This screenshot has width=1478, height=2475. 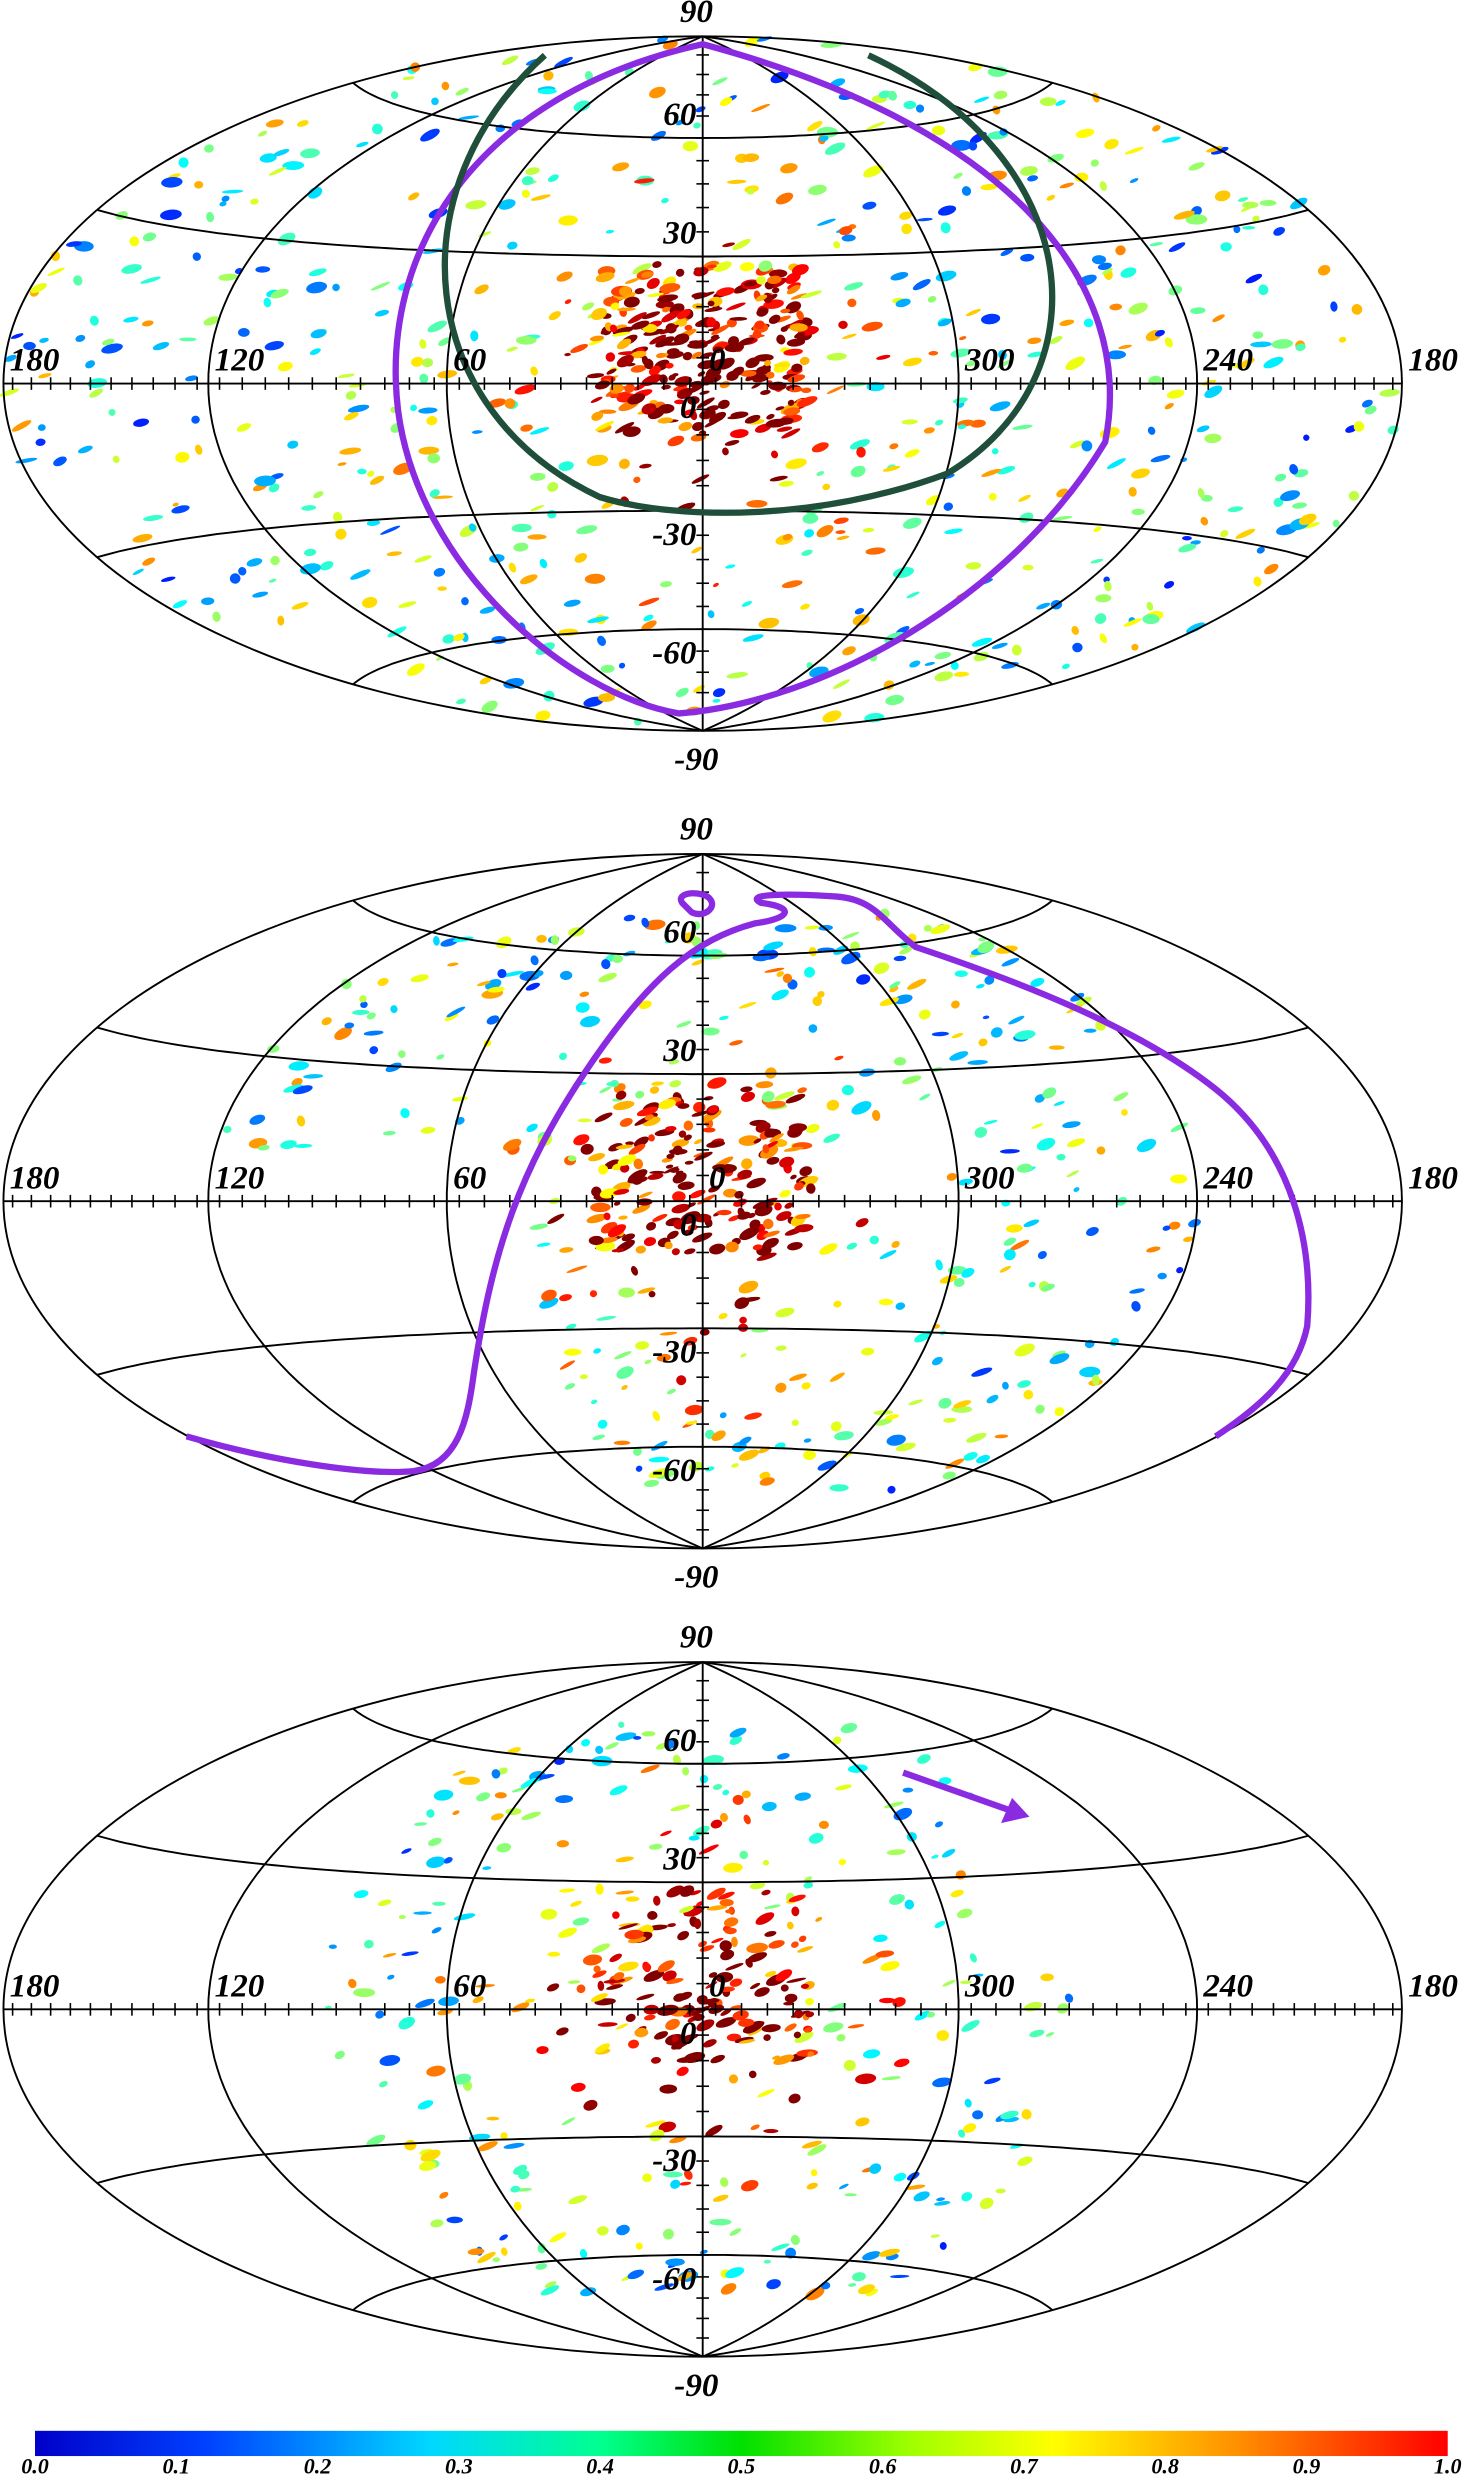 I want to click on longitude-label: 0, so click(x=717, y=1985).